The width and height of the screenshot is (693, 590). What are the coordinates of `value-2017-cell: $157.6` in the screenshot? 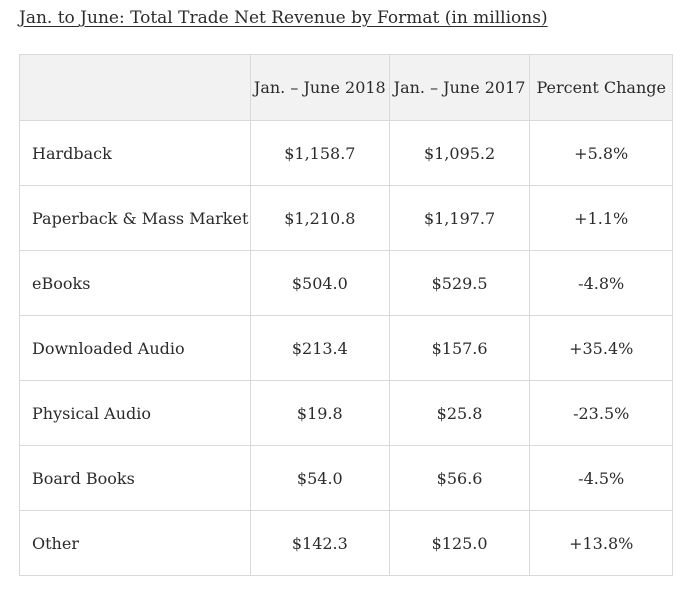 It's located at (459, 348).